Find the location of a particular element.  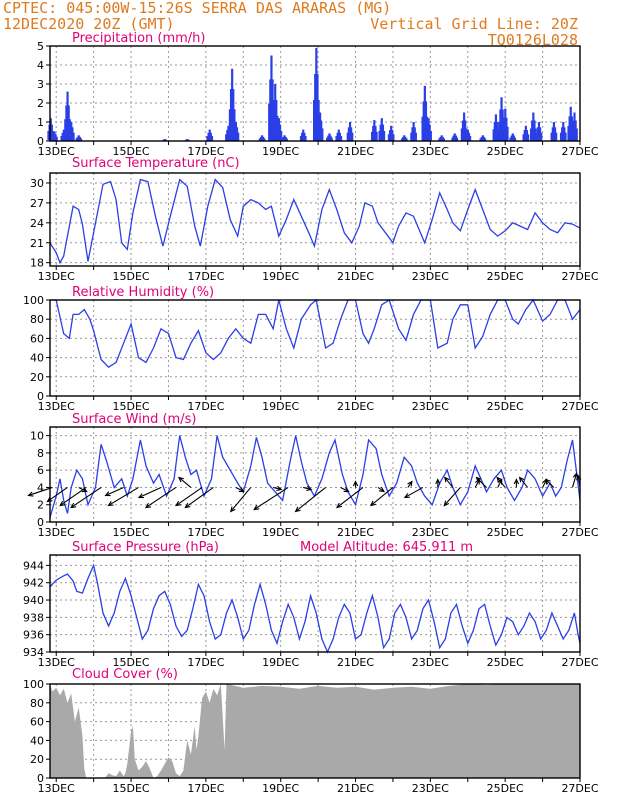

ytick-label: 4 is located at coordinates (40, 487).